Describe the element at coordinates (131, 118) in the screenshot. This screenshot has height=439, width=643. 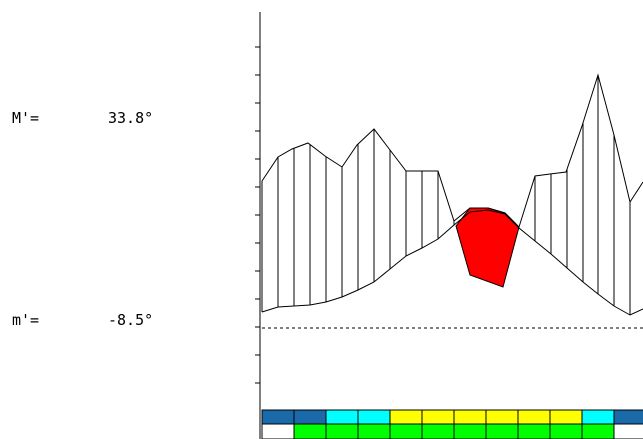
I see `max-value: 33.8°` at that location.